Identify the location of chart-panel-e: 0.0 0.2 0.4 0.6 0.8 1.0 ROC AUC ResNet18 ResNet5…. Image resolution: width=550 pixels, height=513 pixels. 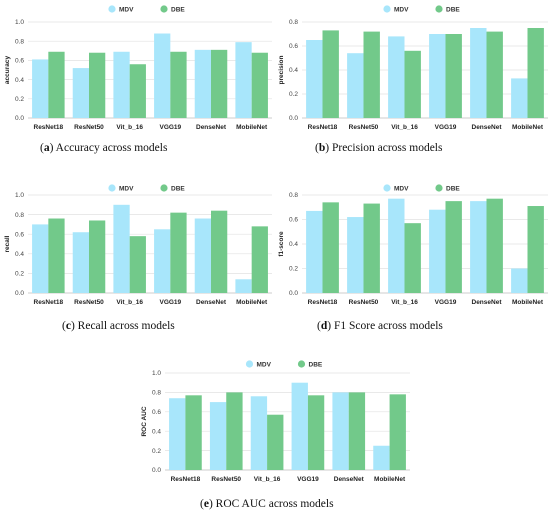
(275, 435).